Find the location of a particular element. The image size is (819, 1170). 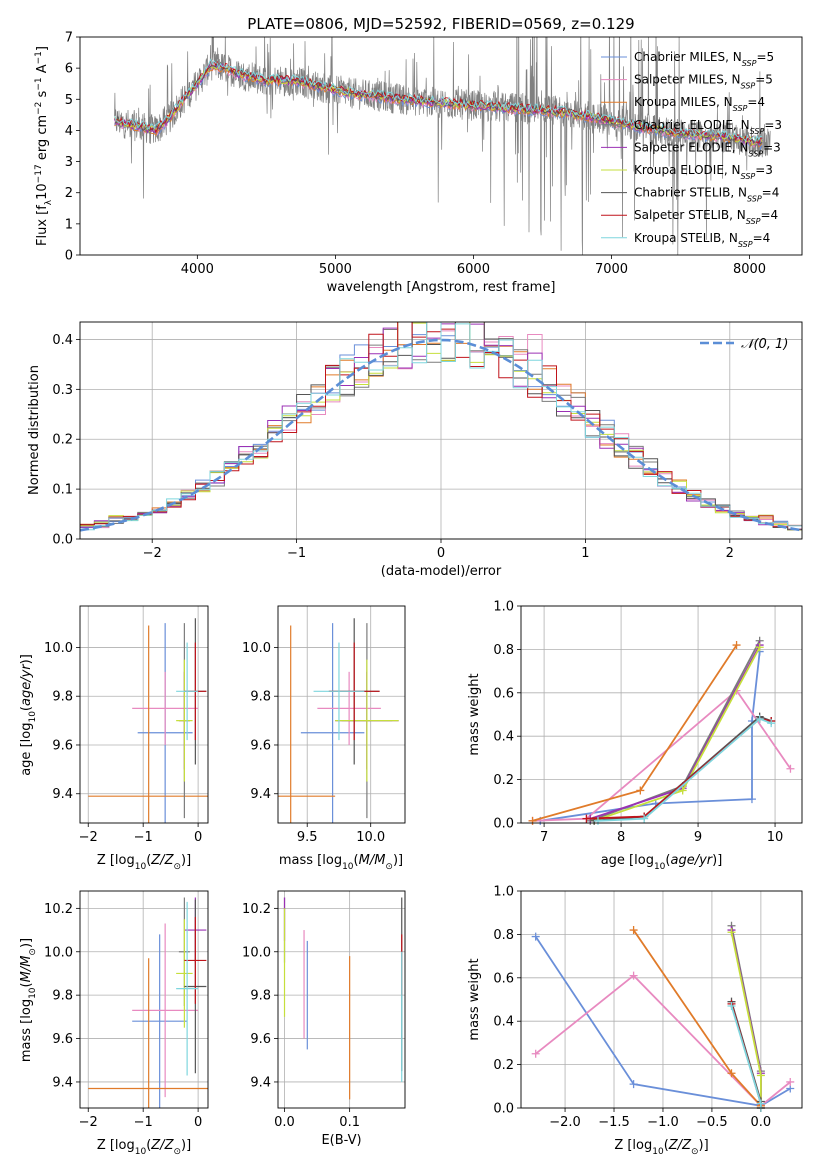

age_Z-ylabel: age [log10(age/yr)] is located at coordinates (28, 715).